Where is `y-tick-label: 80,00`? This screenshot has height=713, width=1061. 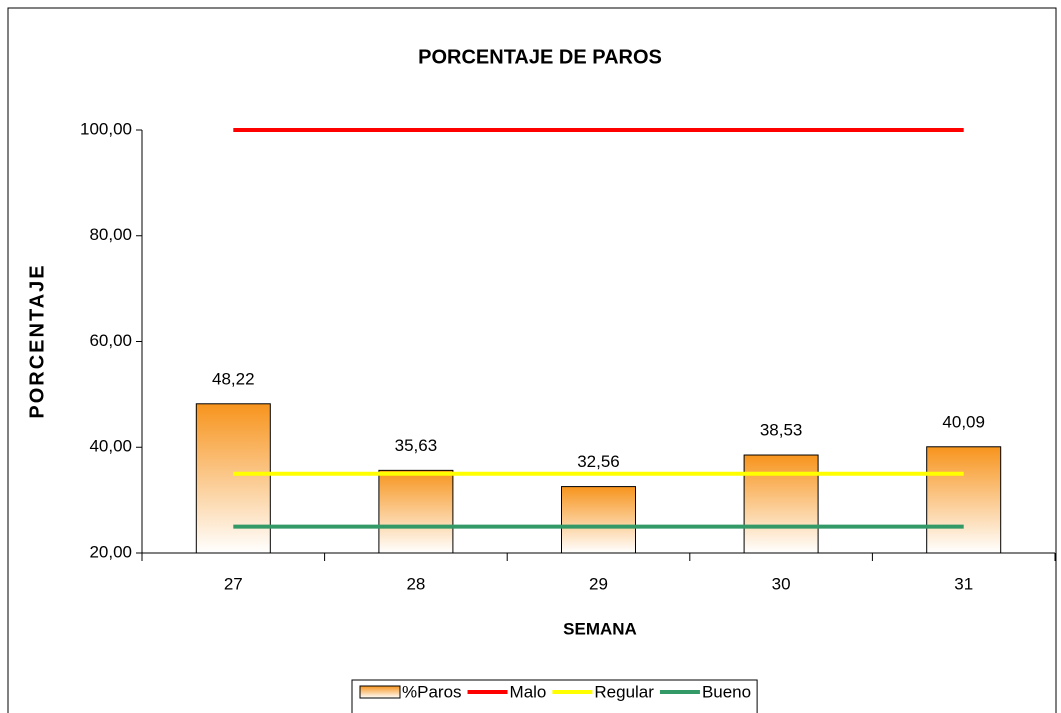 y-tick-label: 80,00 is located at coordinates (110, 234).